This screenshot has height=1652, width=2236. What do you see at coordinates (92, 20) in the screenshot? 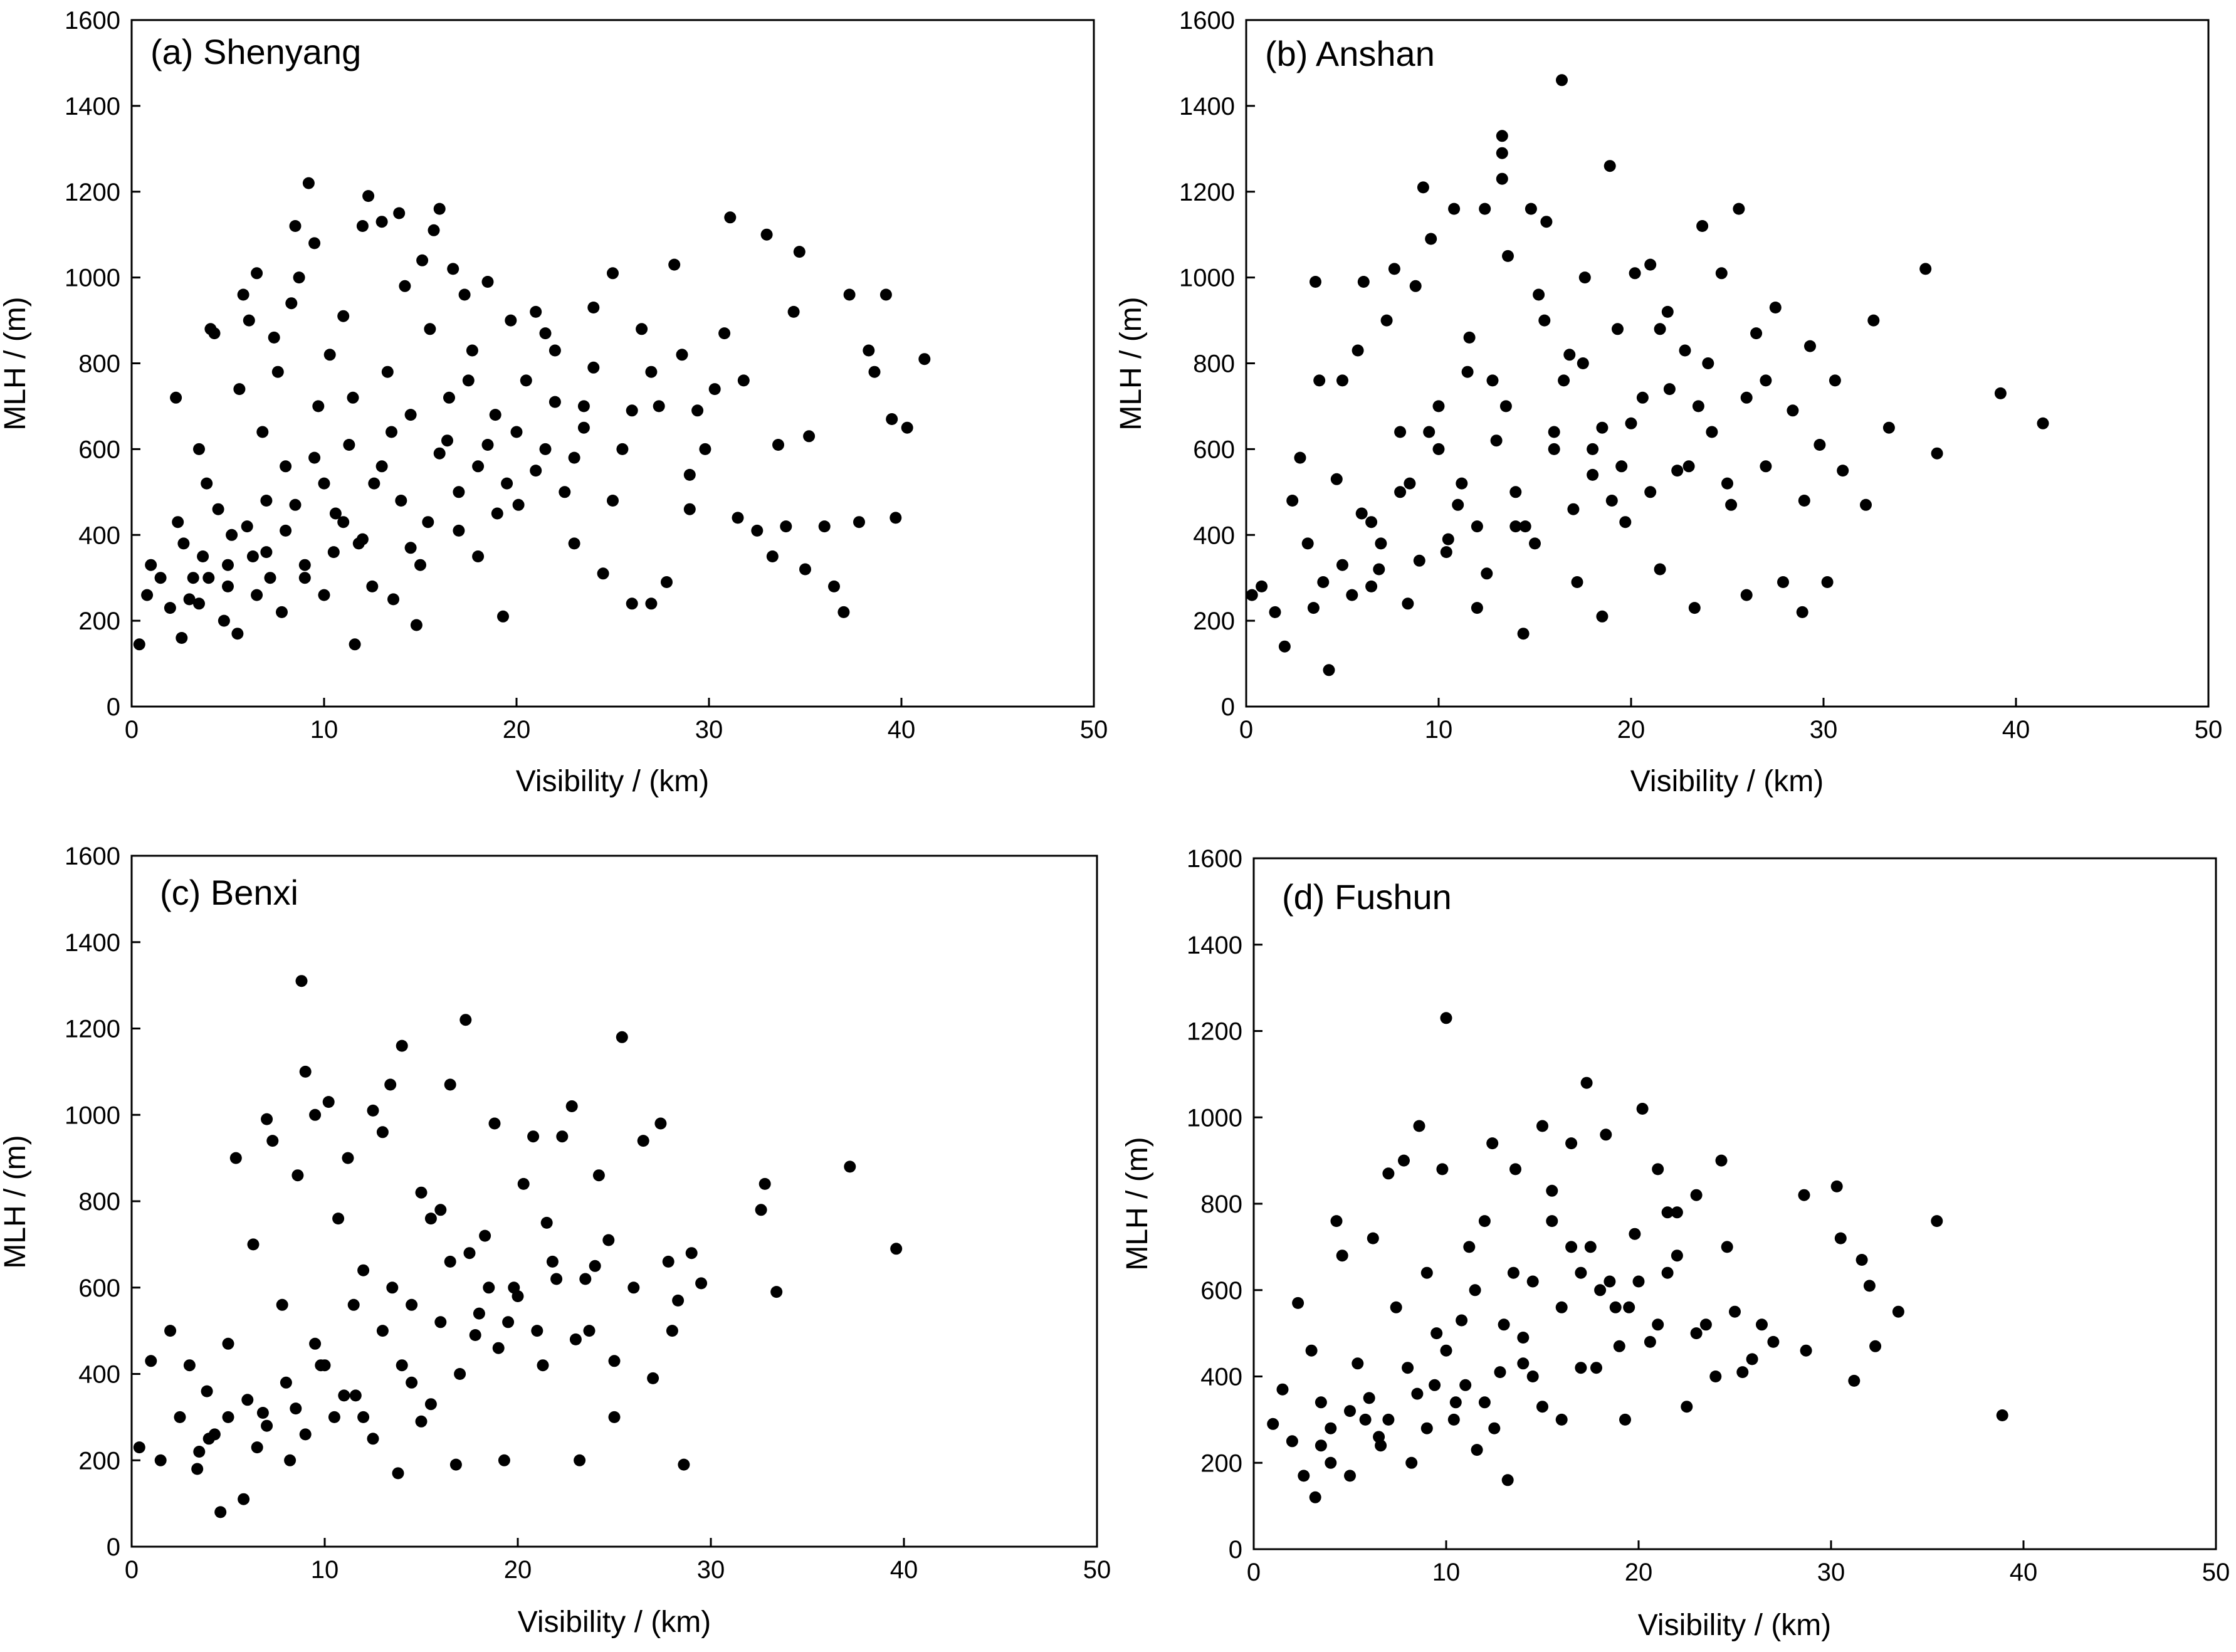
I see `y-tick-label: 1600` at bounding box center [92, 20].